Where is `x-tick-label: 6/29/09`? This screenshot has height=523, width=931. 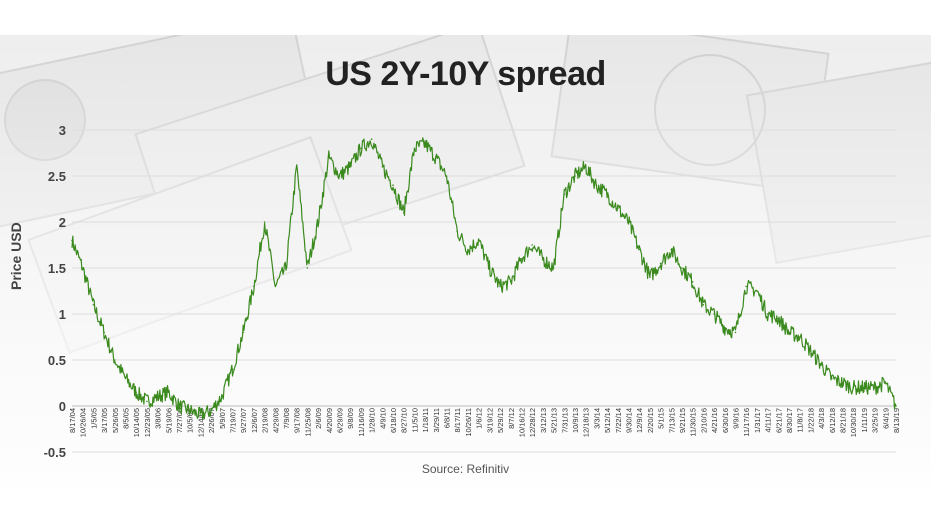 x-tick-label: 6/29/09 is located at coordinates (340, 420).